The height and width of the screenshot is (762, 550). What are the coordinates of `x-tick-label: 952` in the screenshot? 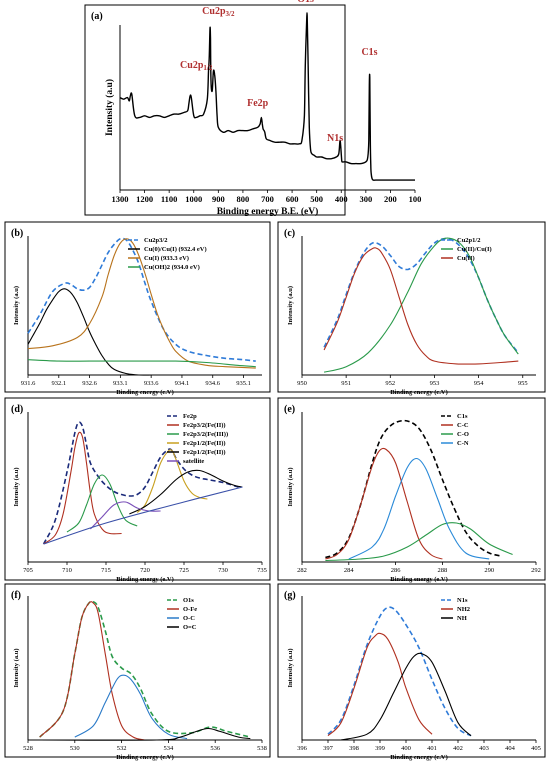 It's located at (390, 383).